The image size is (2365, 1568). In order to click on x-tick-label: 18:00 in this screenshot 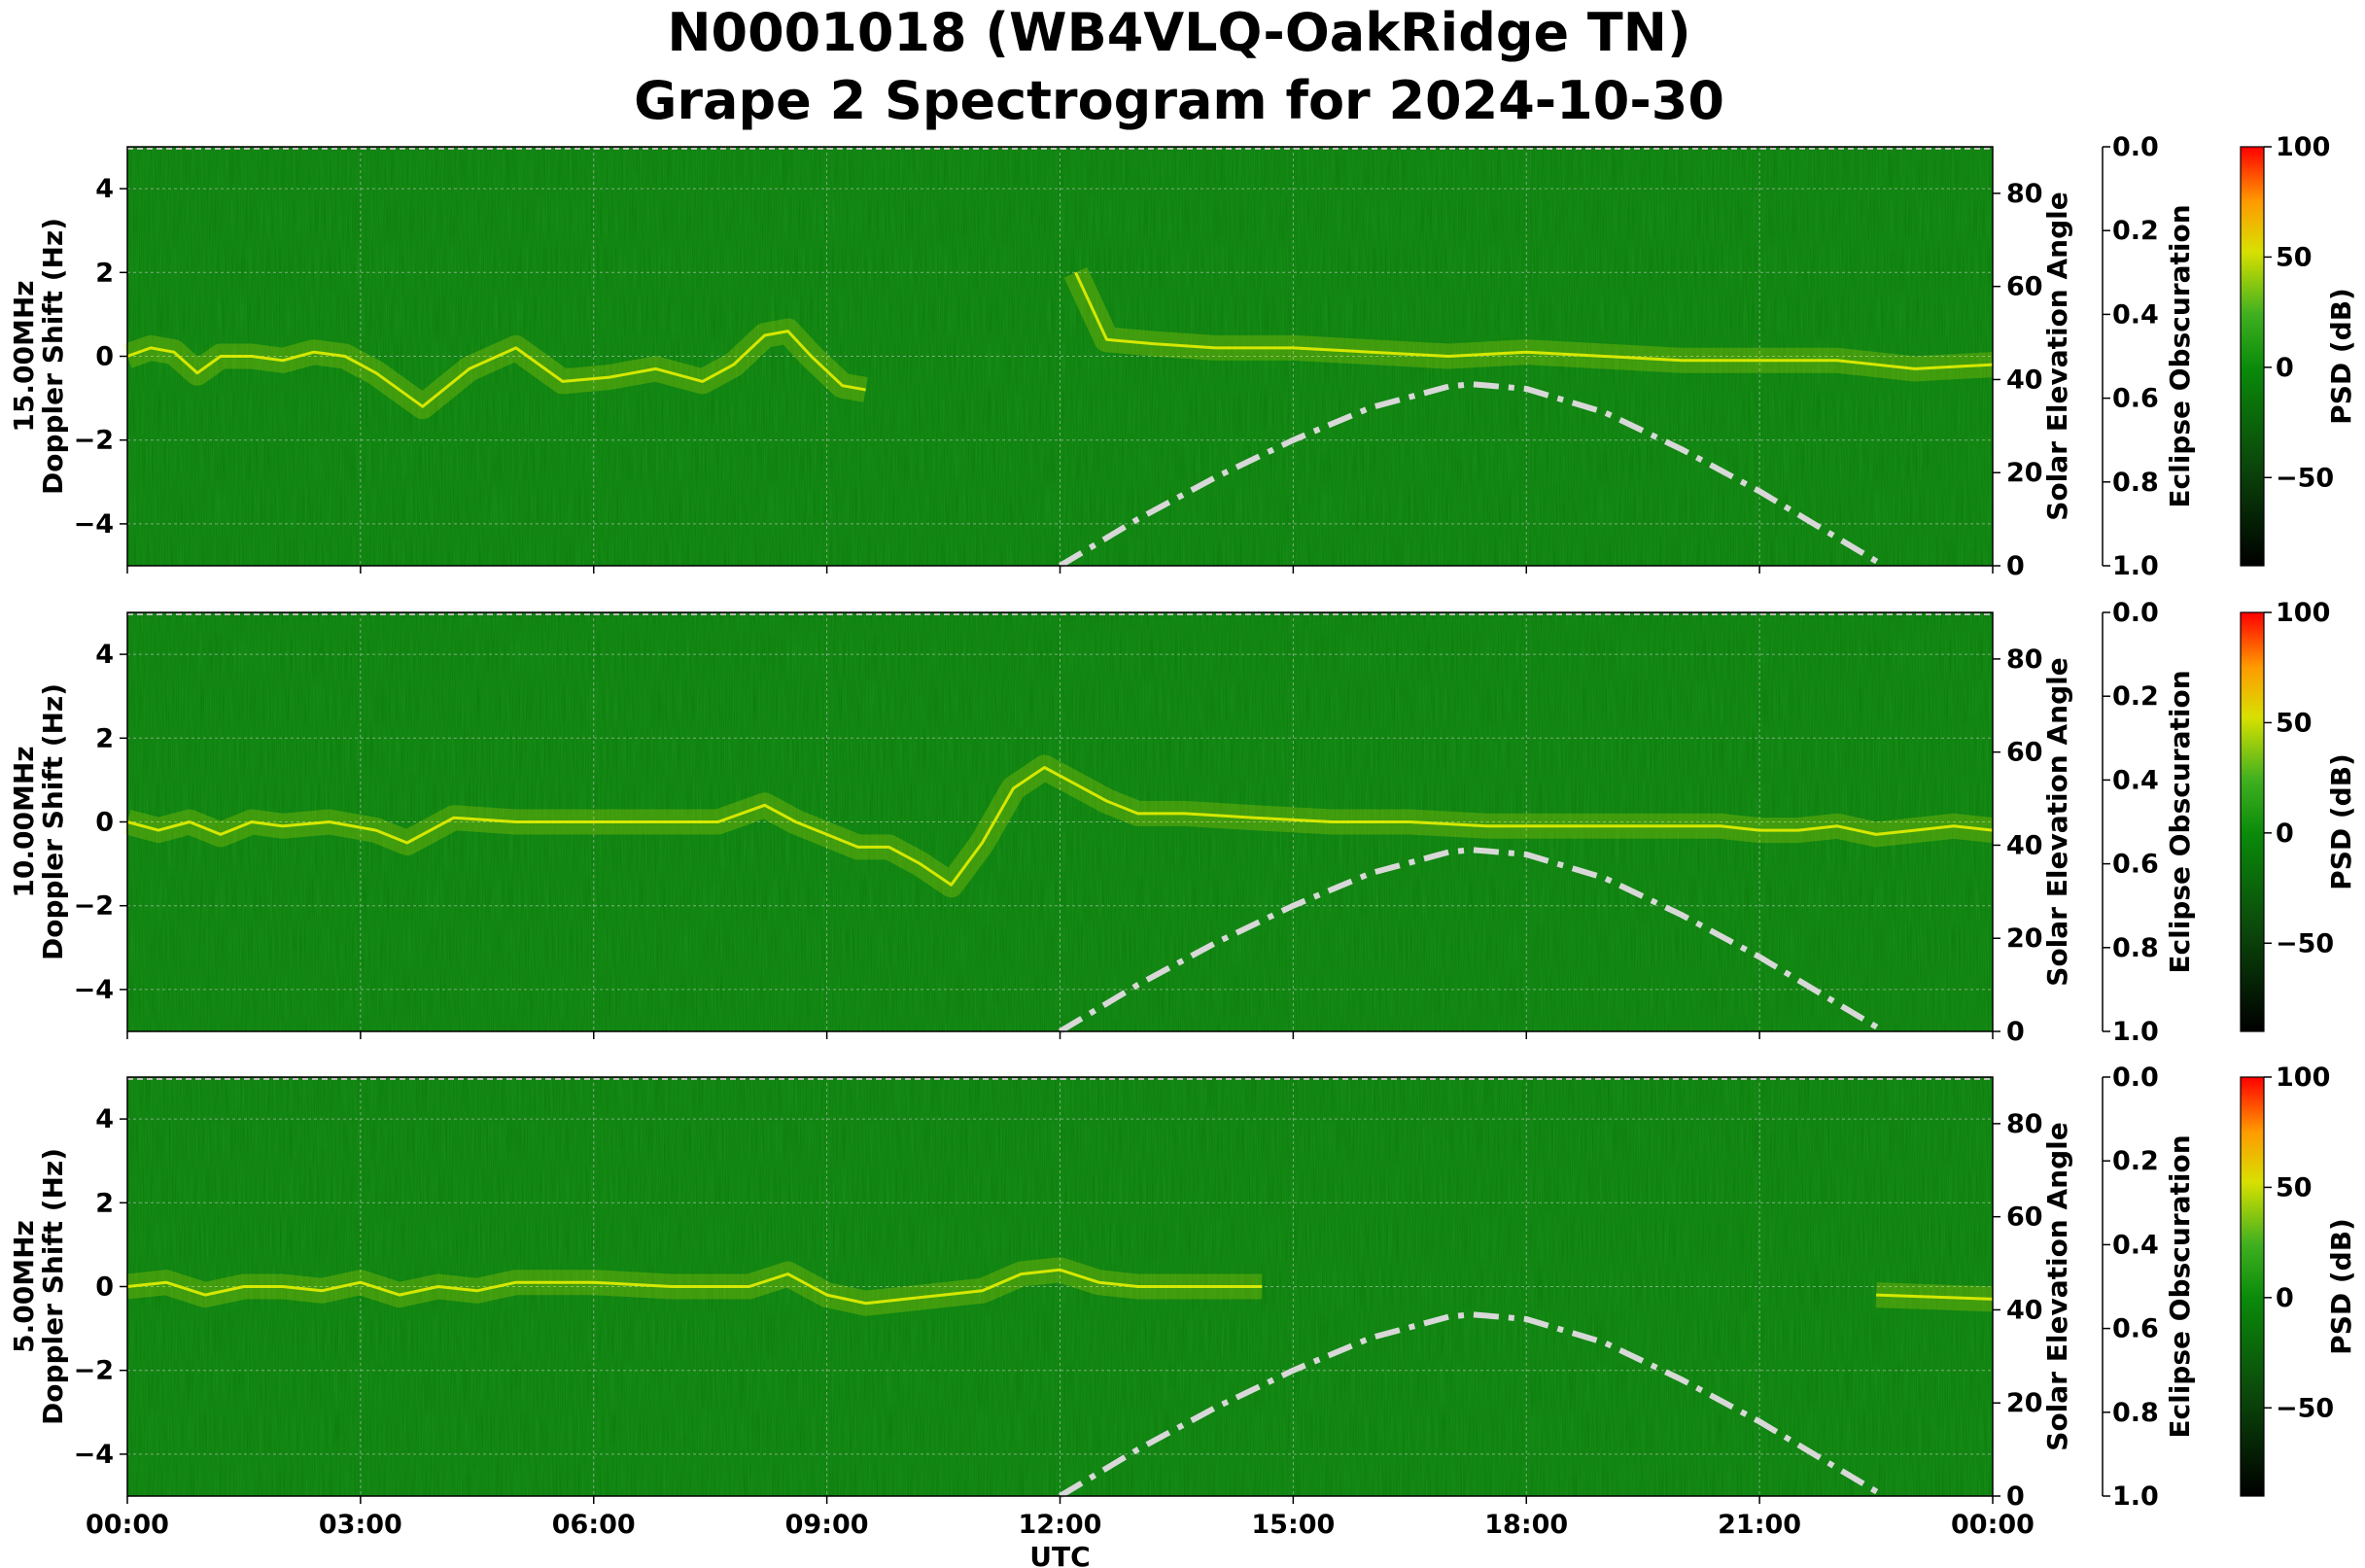, I will do `click(1526, 1525)`.